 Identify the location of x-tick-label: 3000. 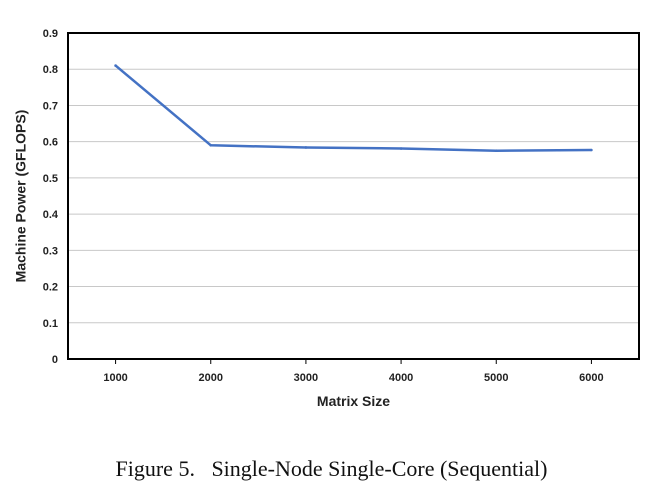
(306, 378).